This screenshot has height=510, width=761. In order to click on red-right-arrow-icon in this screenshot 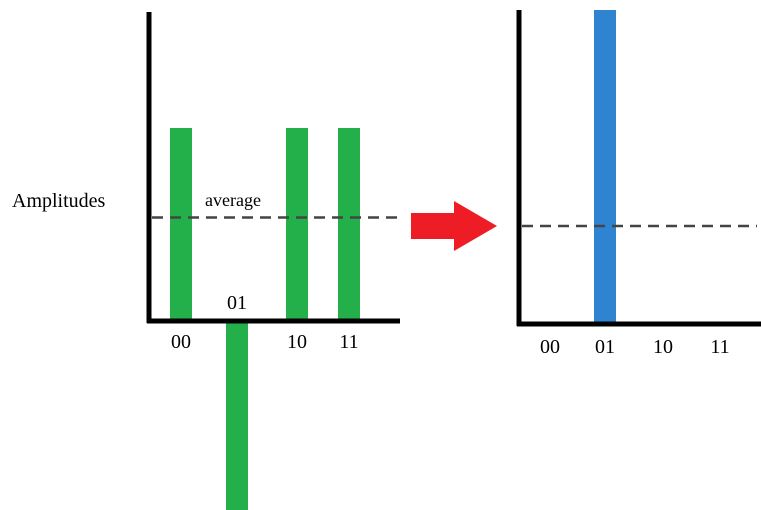, I will do `click(454, 226)`.